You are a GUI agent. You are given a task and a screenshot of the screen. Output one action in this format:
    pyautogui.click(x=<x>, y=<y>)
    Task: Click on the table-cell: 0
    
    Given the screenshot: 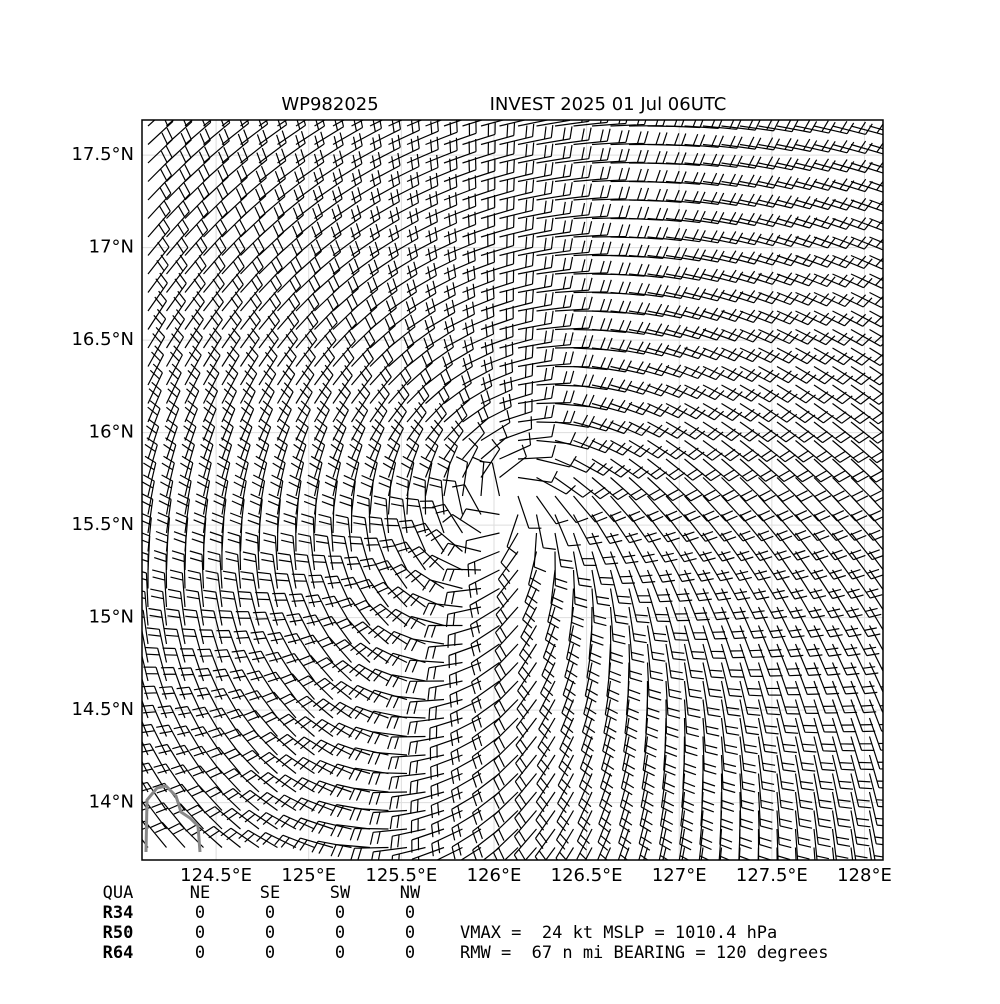 What is the action you would take?
    pyautogui.click(x=410, y=953)
    